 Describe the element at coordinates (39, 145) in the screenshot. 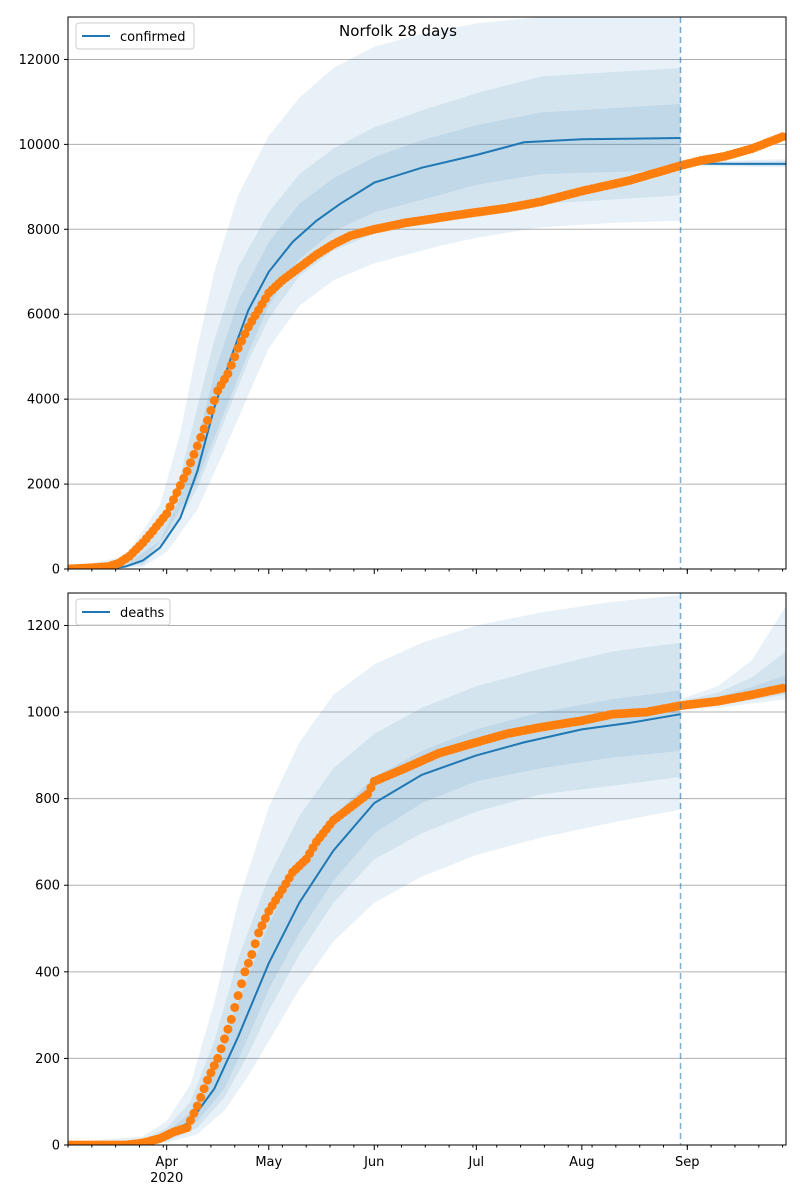

I see `y-tick-label: 10000` at that location.